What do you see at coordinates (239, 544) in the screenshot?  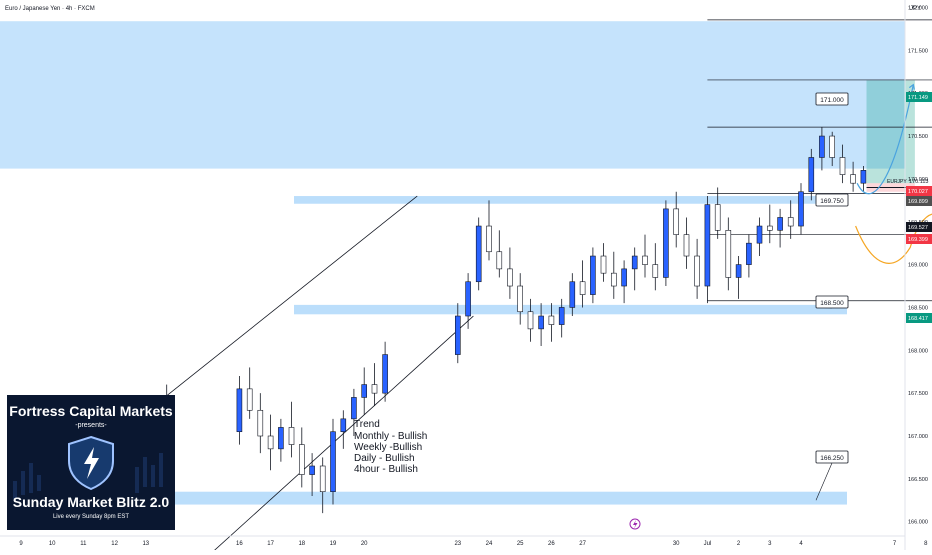 I see `time-tick-label: 16` at bounding box center [239, 544].